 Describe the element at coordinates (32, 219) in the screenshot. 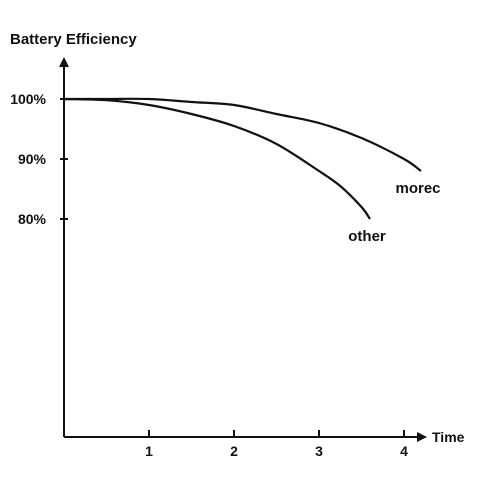

I see `y-tick-label: 80%` at that location.